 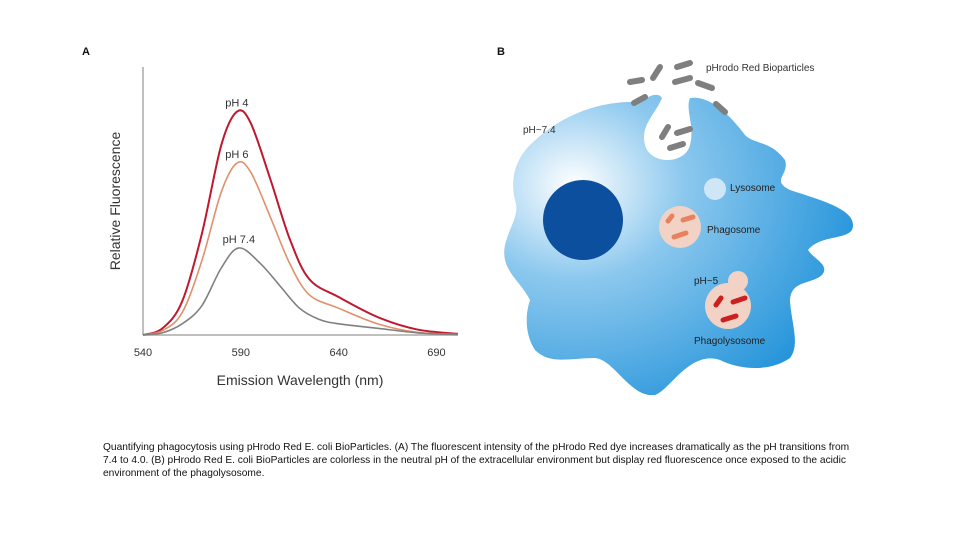 What do you see at coordinates (86, 52) in the screenshot?
I see `panel-a-label: A` at bounding box center [86, 52].